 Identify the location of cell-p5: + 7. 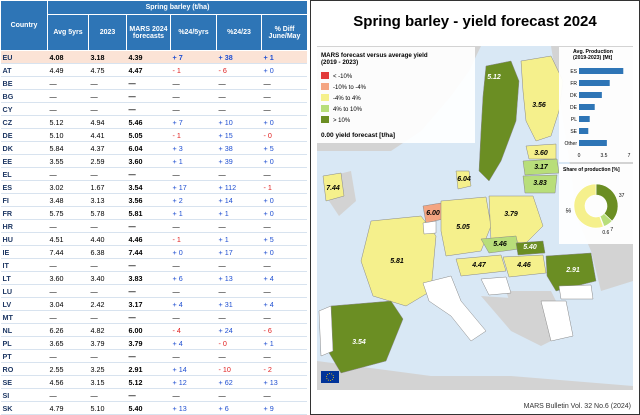
(193, 122).